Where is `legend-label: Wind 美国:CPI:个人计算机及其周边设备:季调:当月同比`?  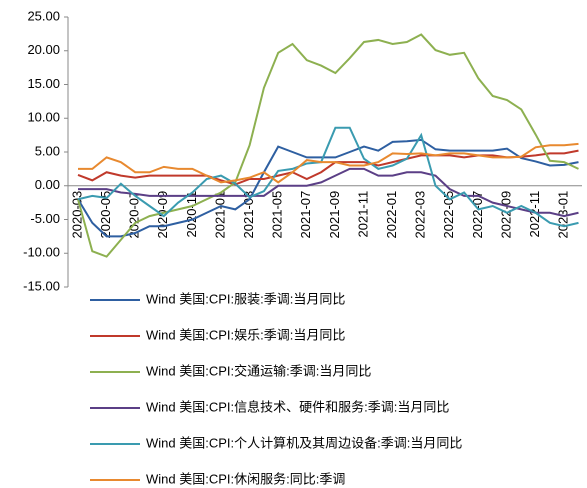 legend-label: Wind 美国:CPI:个人计算机及其周边设备:季调:当月同比 is located at coordinates (304, 442).